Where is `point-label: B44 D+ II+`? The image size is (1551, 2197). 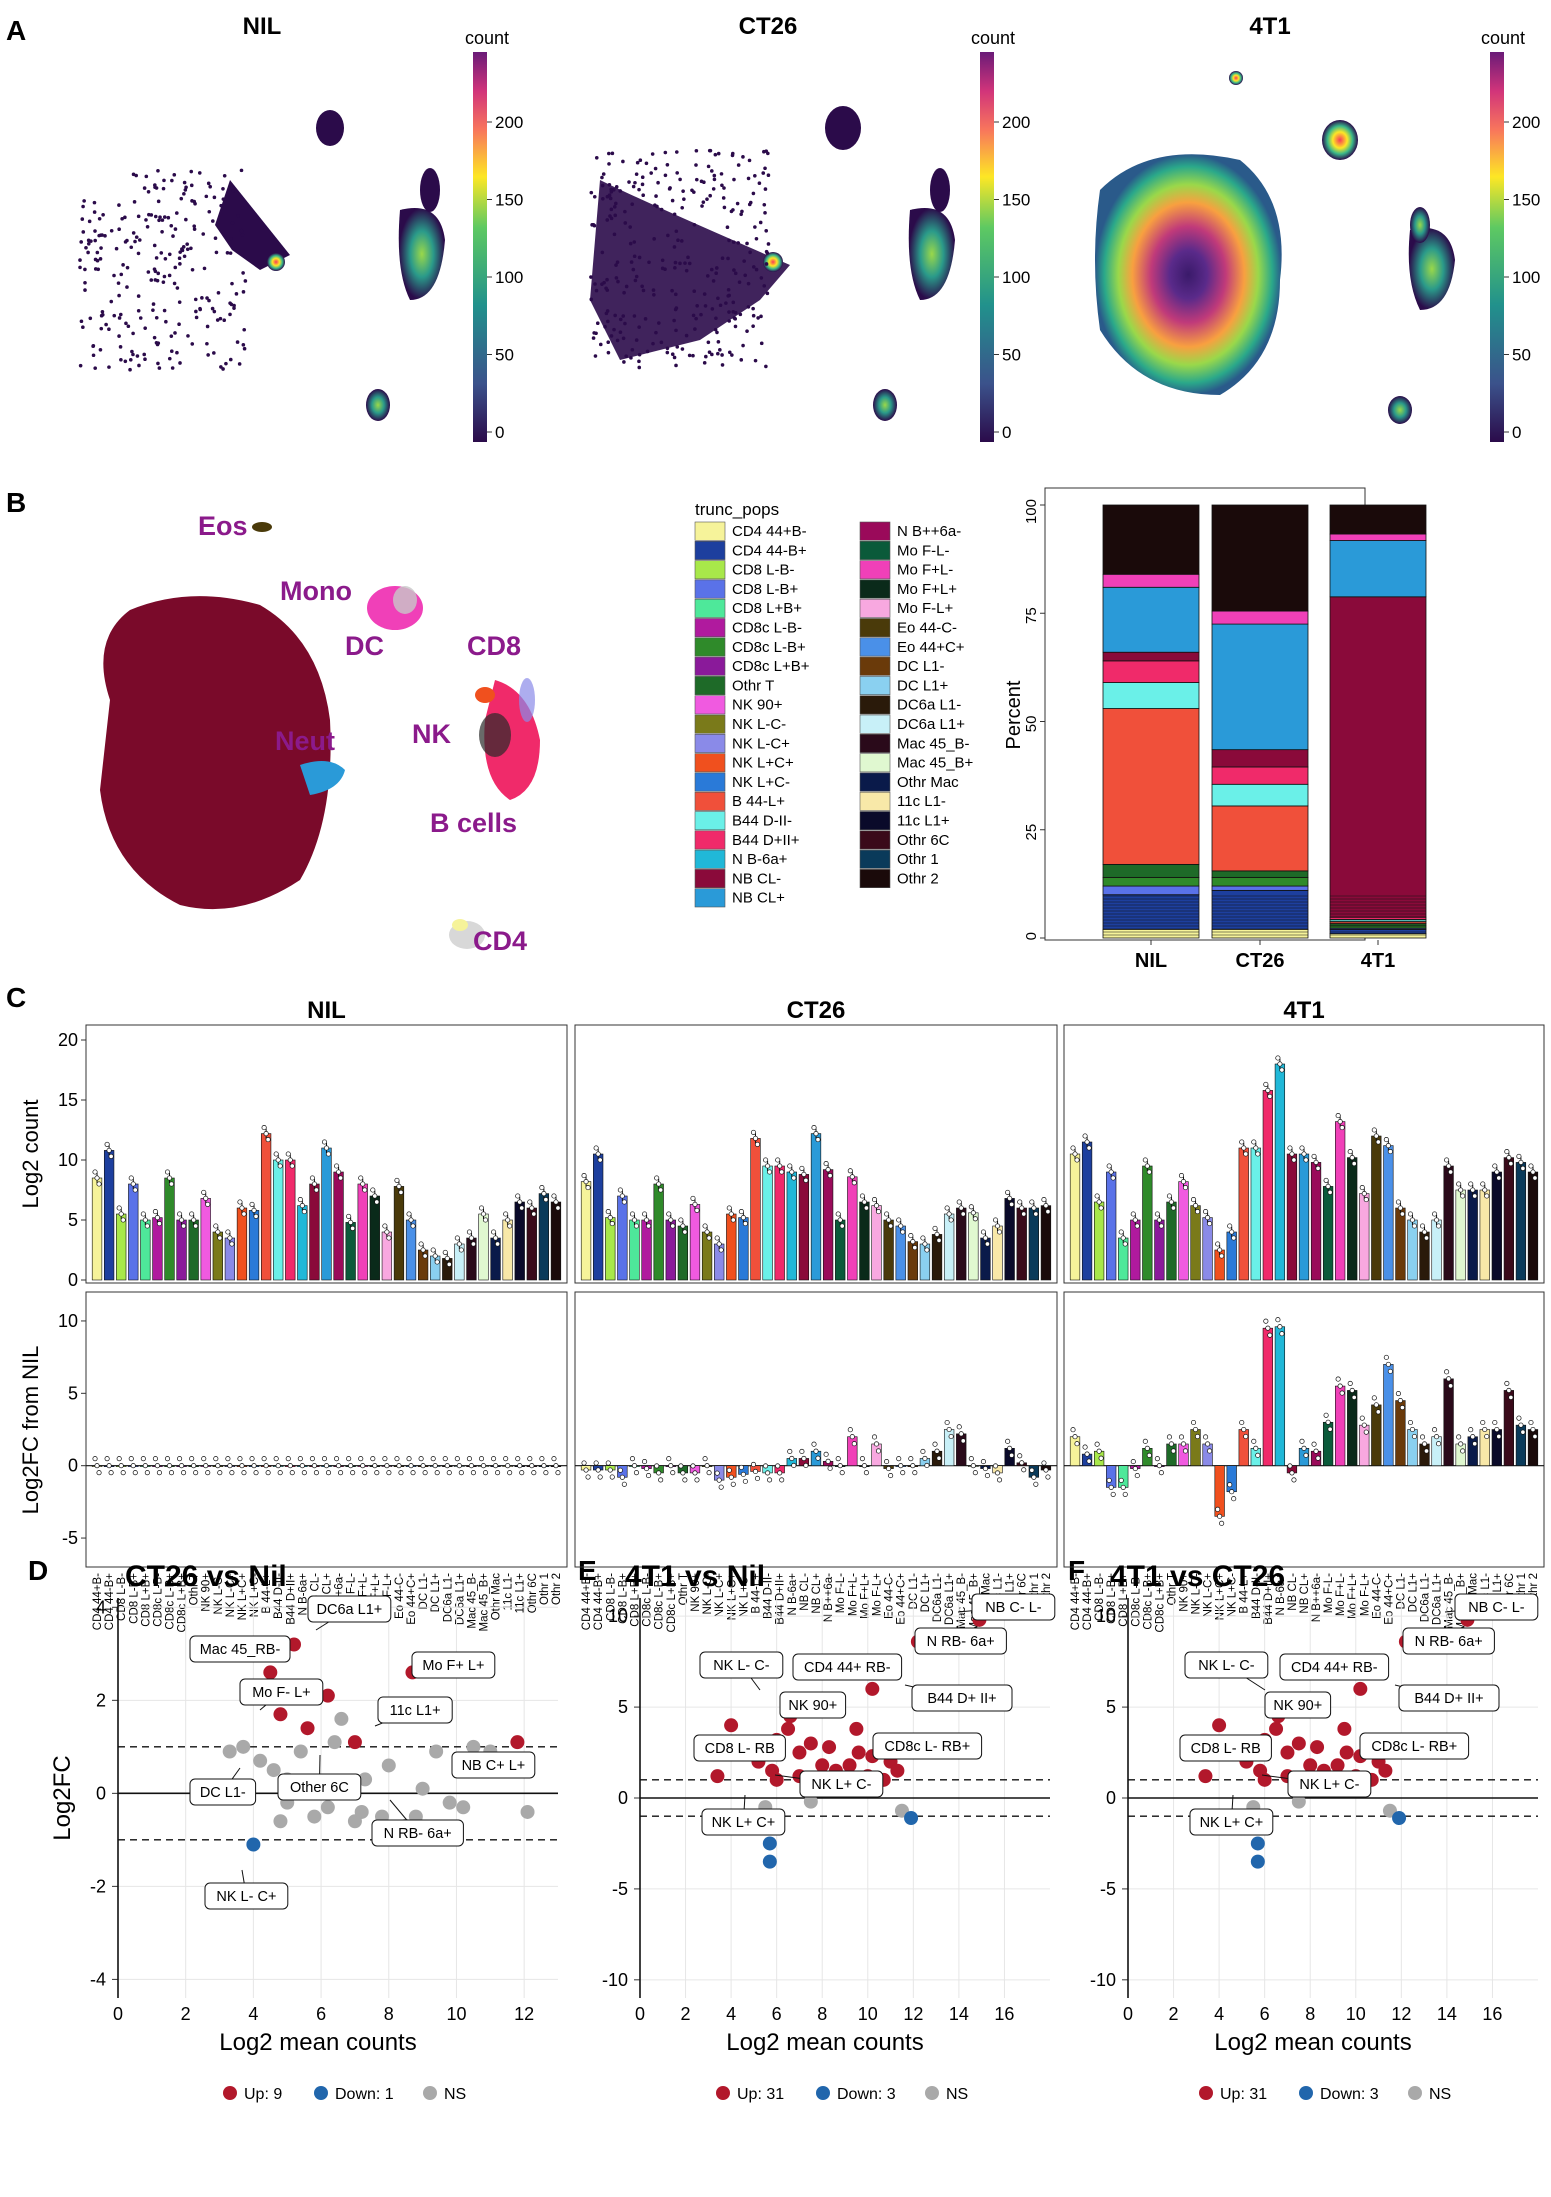
point-label: B44 D+ II+ is located at coordinates (961, 1699).